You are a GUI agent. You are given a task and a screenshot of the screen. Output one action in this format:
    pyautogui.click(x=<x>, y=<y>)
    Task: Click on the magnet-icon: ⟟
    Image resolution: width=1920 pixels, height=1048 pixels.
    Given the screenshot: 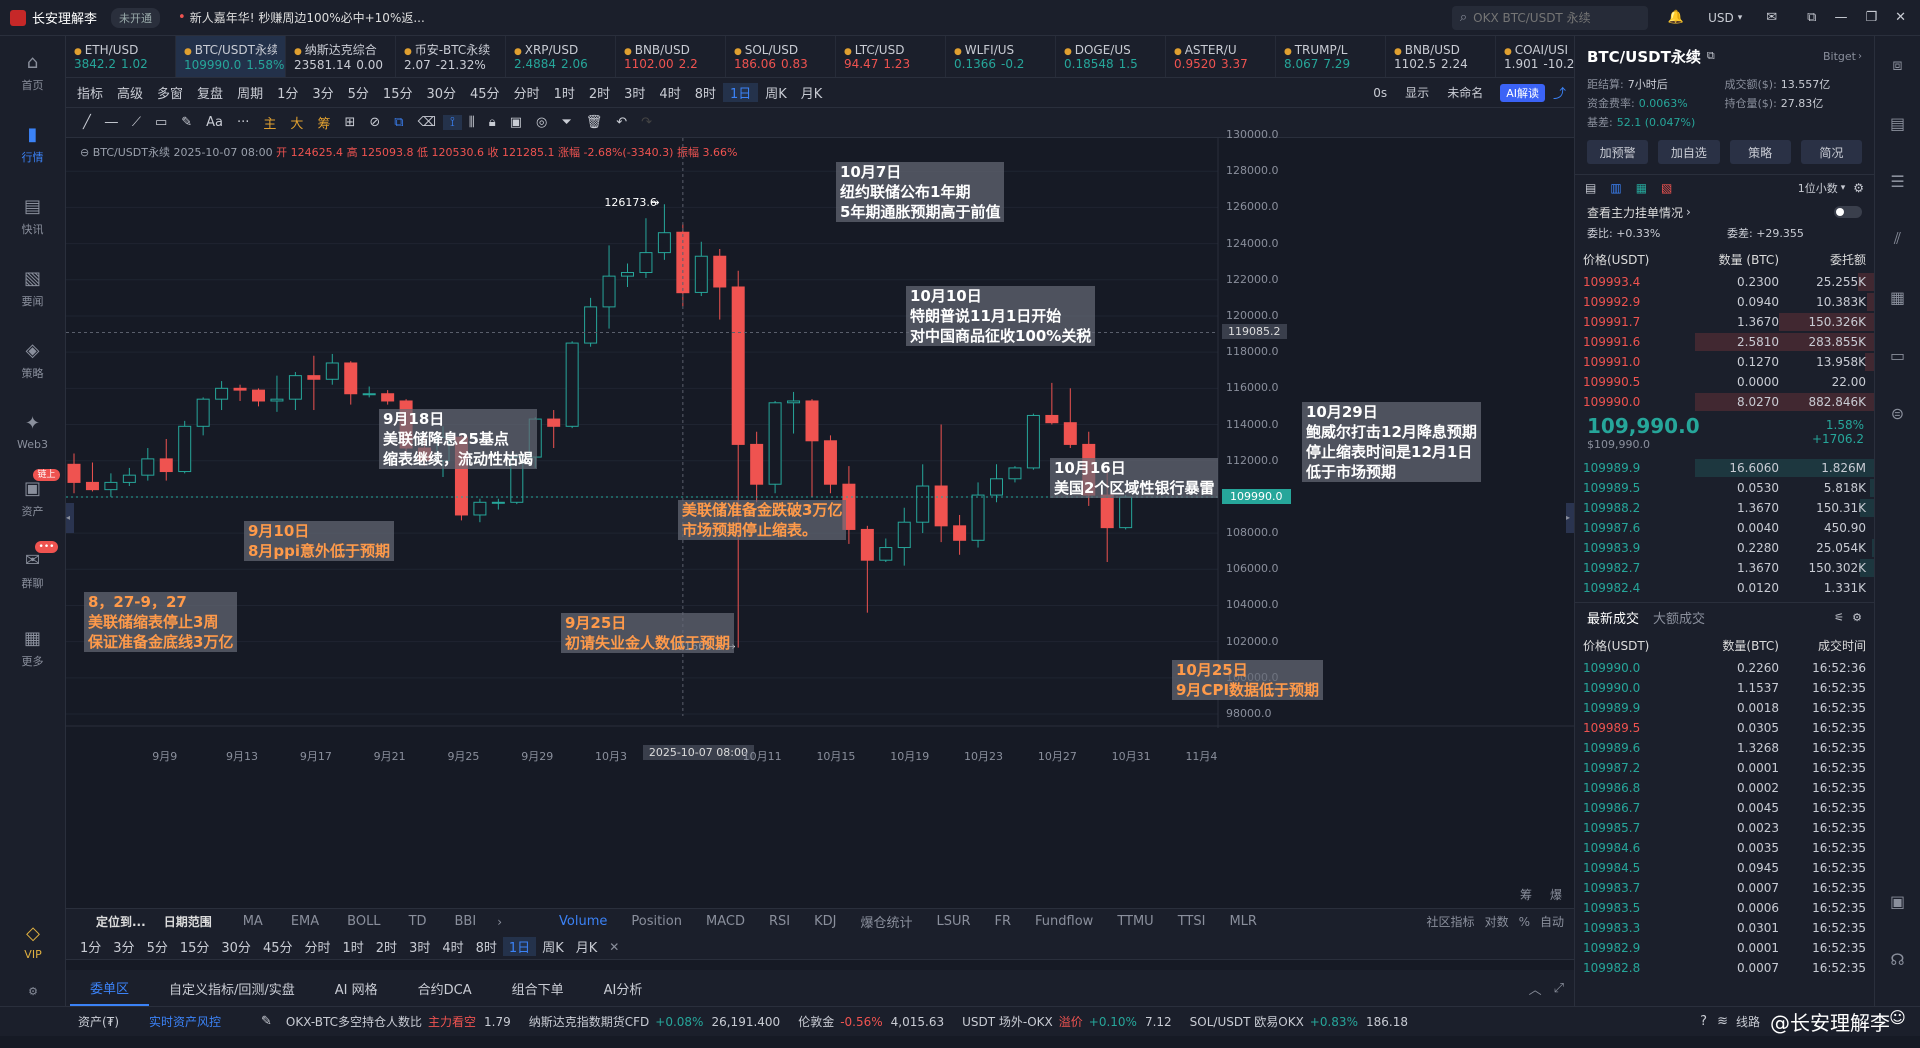 What is the action you would take?
    pyautogui.click(x=452, y=122)
    